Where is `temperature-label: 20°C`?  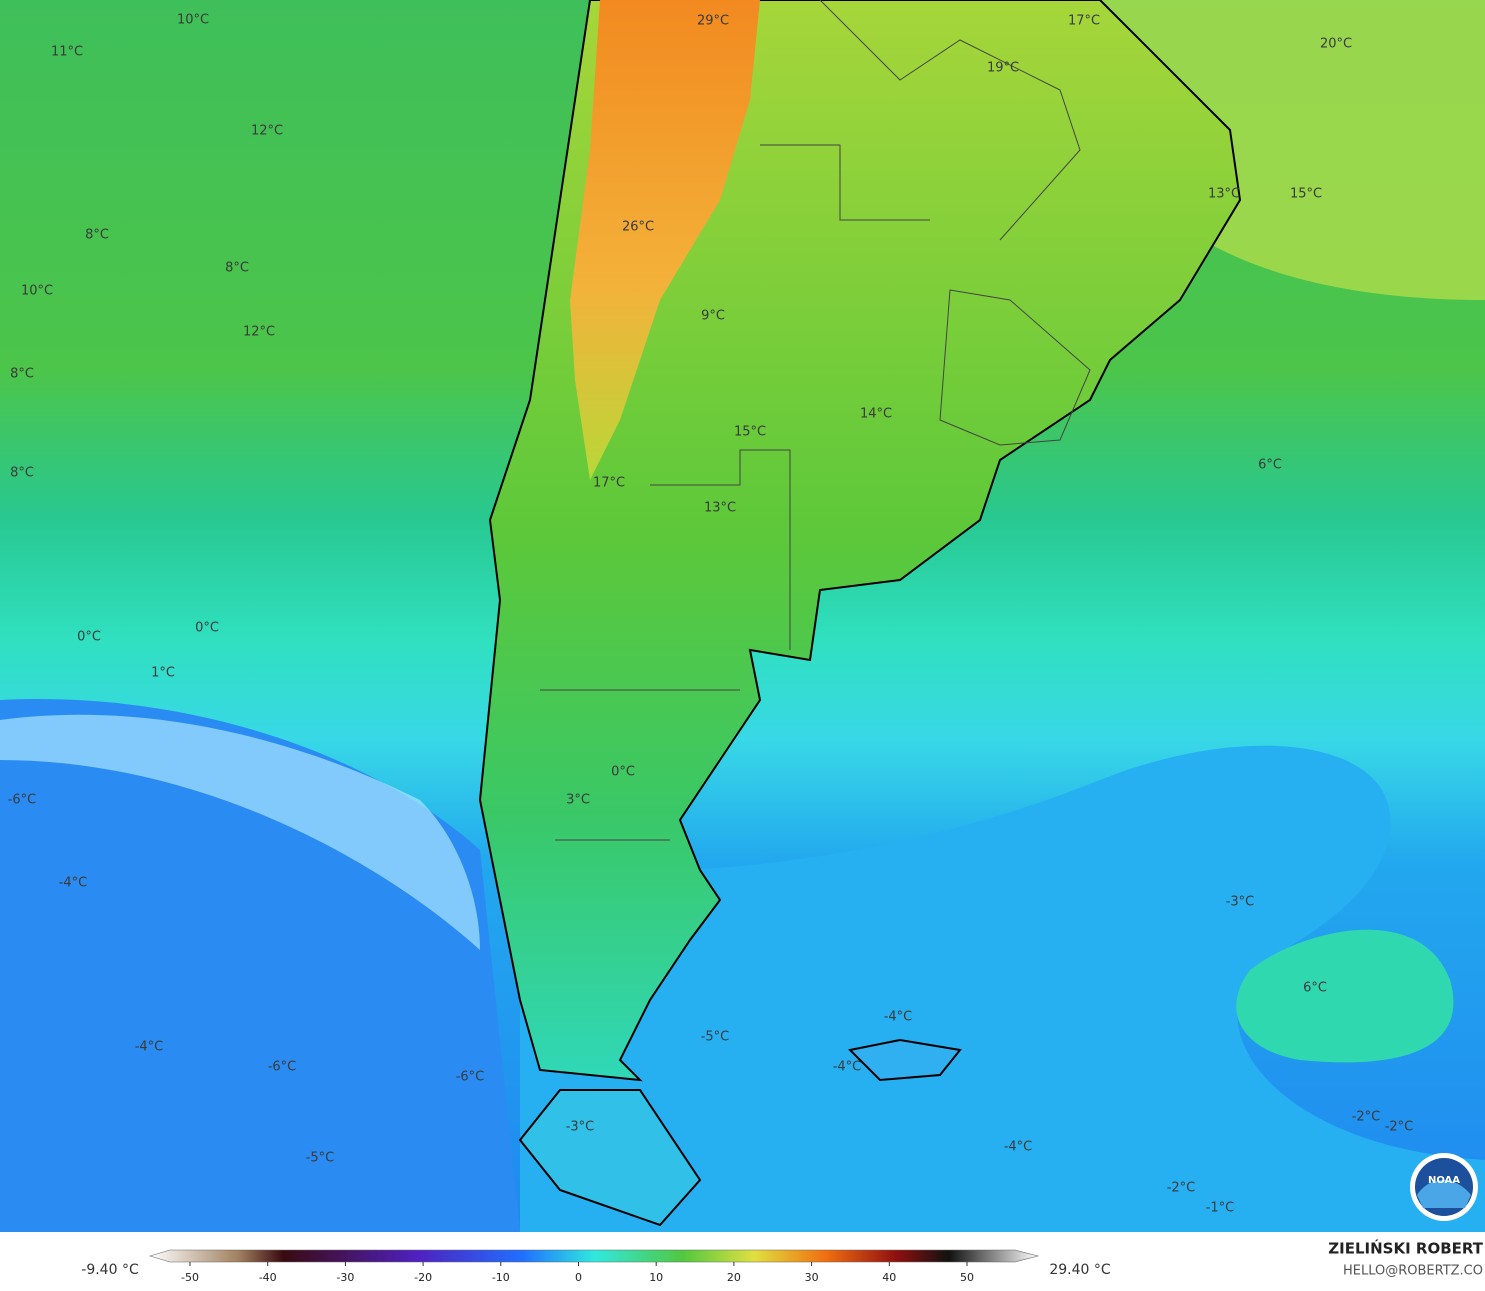 temperature-label: 20°C is located at coordinates (1336, 44).